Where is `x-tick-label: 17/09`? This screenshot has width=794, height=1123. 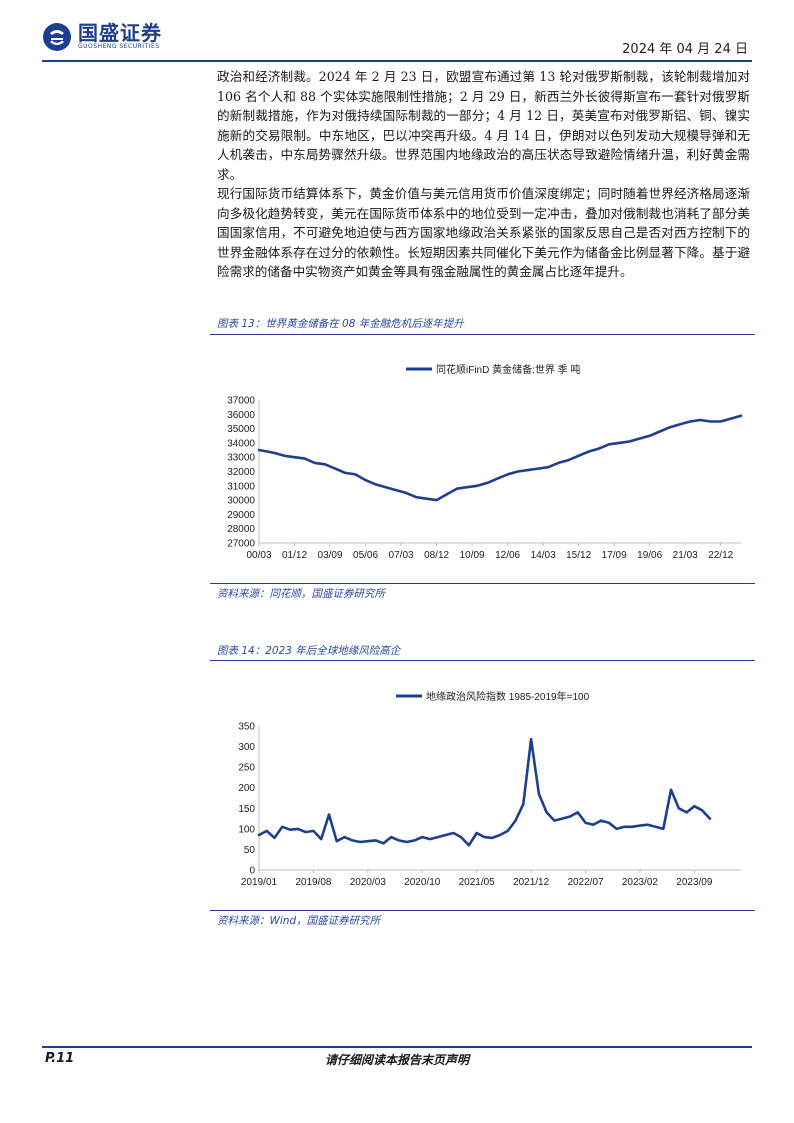
x-tick-label: 17/09 is located at coordinates (614, 555).